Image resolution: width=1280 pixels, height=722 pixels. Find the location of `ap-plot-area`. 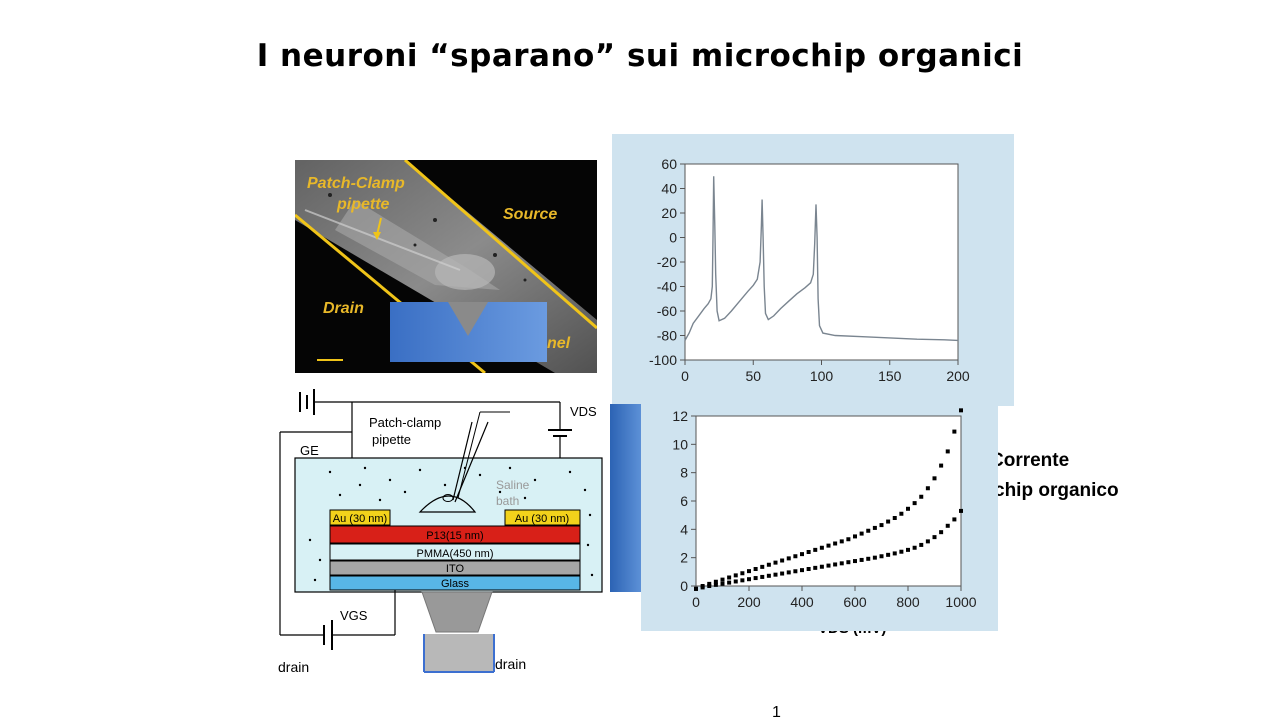

ap-plot-area is located at coordinates (821, 262).